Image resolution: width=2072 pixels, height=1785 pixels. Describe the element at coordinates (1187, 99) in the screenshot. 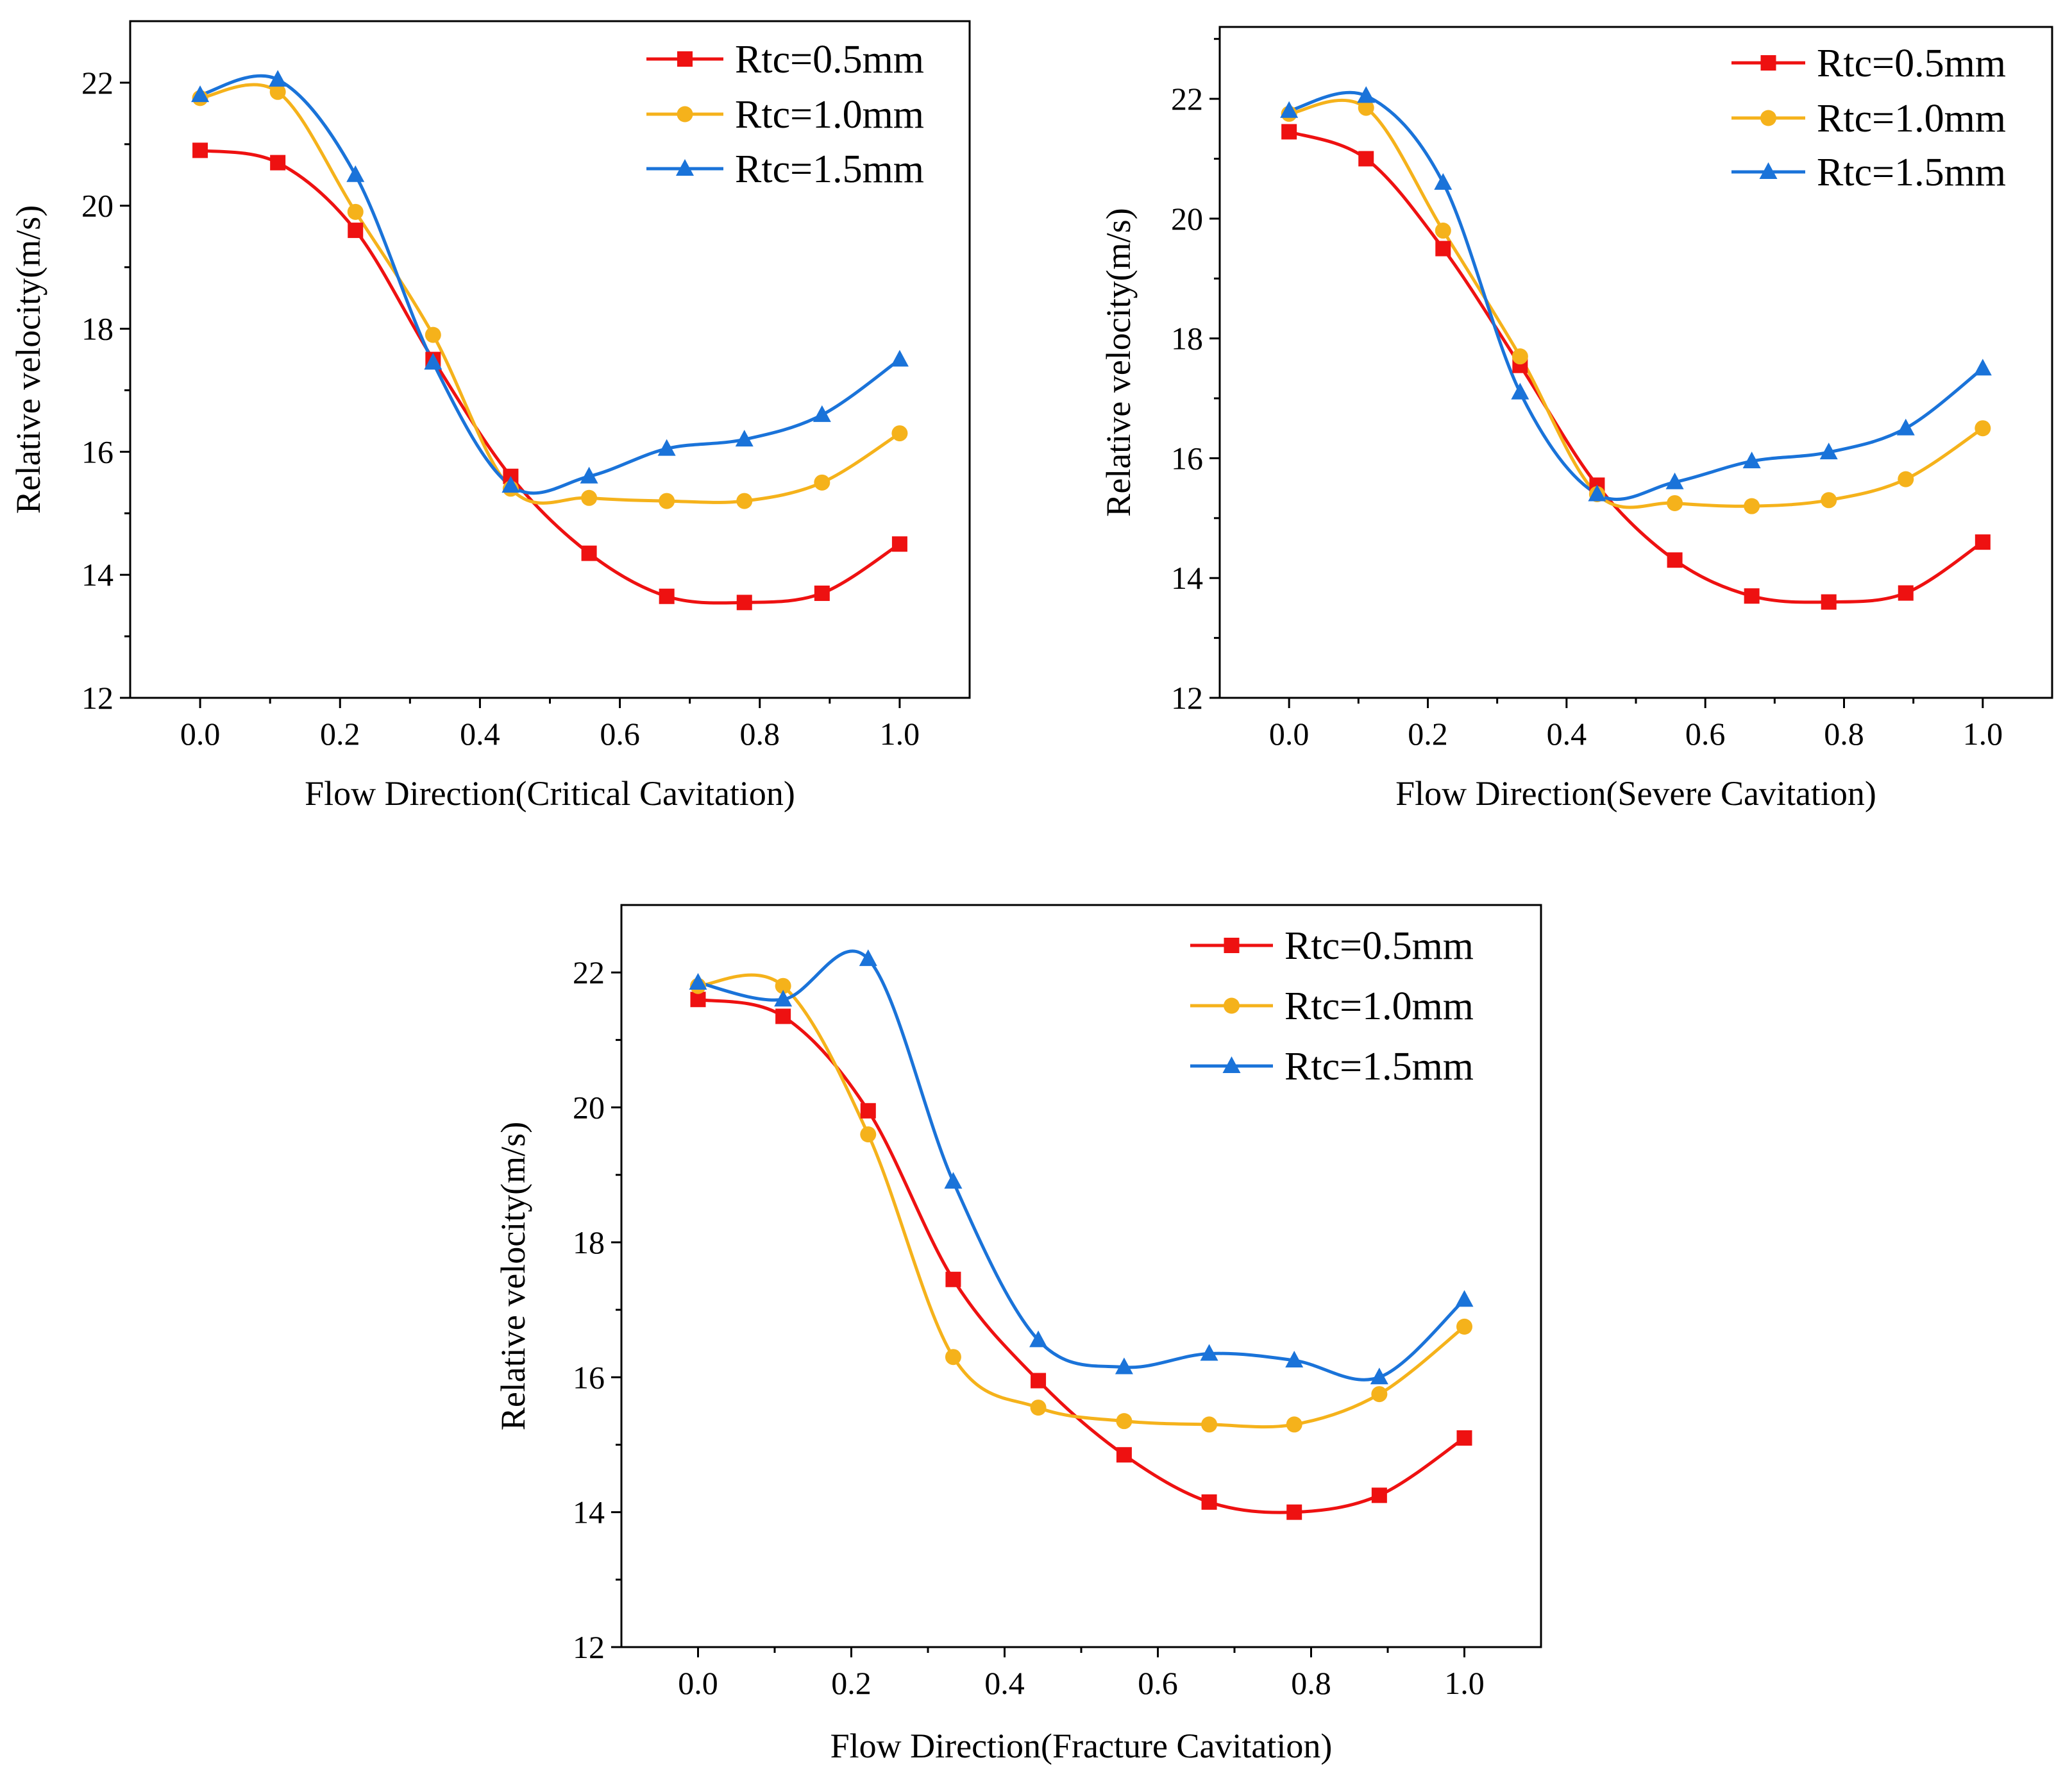

I see `y-tick-label: 22` at that location.